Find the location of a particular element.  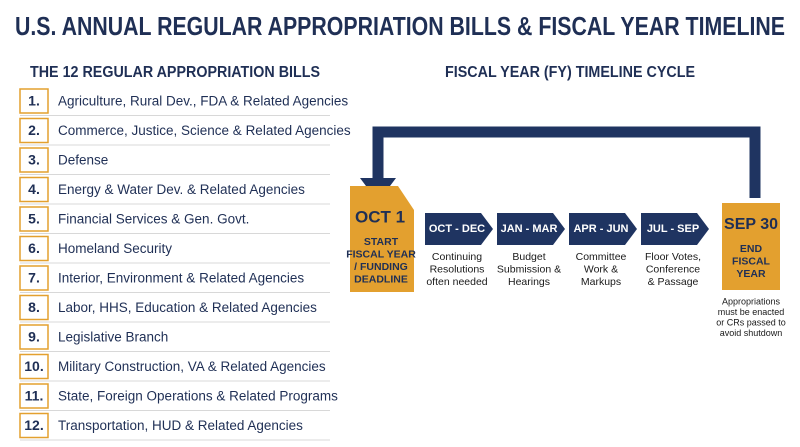

end-text: YEAR is located at coordinates (751, 274).